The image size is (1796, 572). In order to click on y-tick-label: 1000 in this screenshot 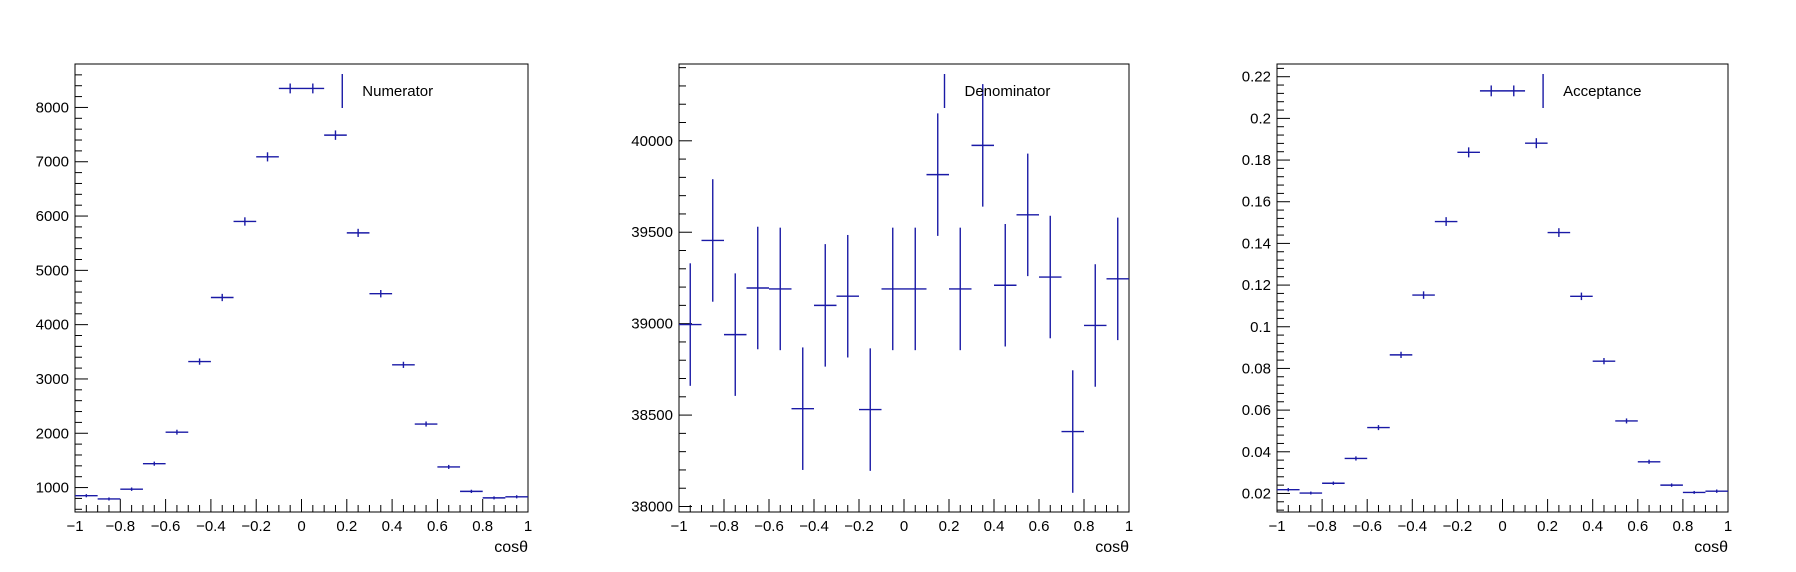, I will do `click(52, 488)`.